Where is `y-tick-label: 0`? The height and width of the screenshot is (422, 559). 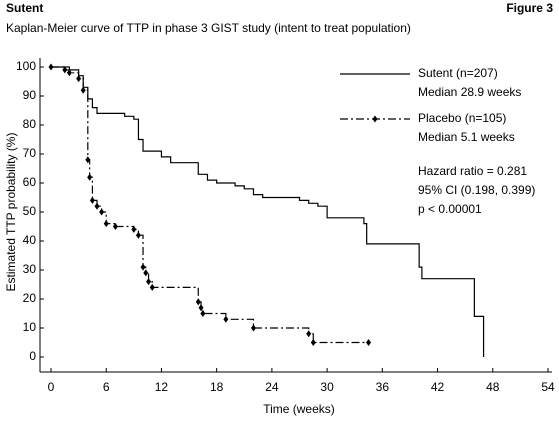 y-tick-label: 0 is located at coordinates (32, 356).